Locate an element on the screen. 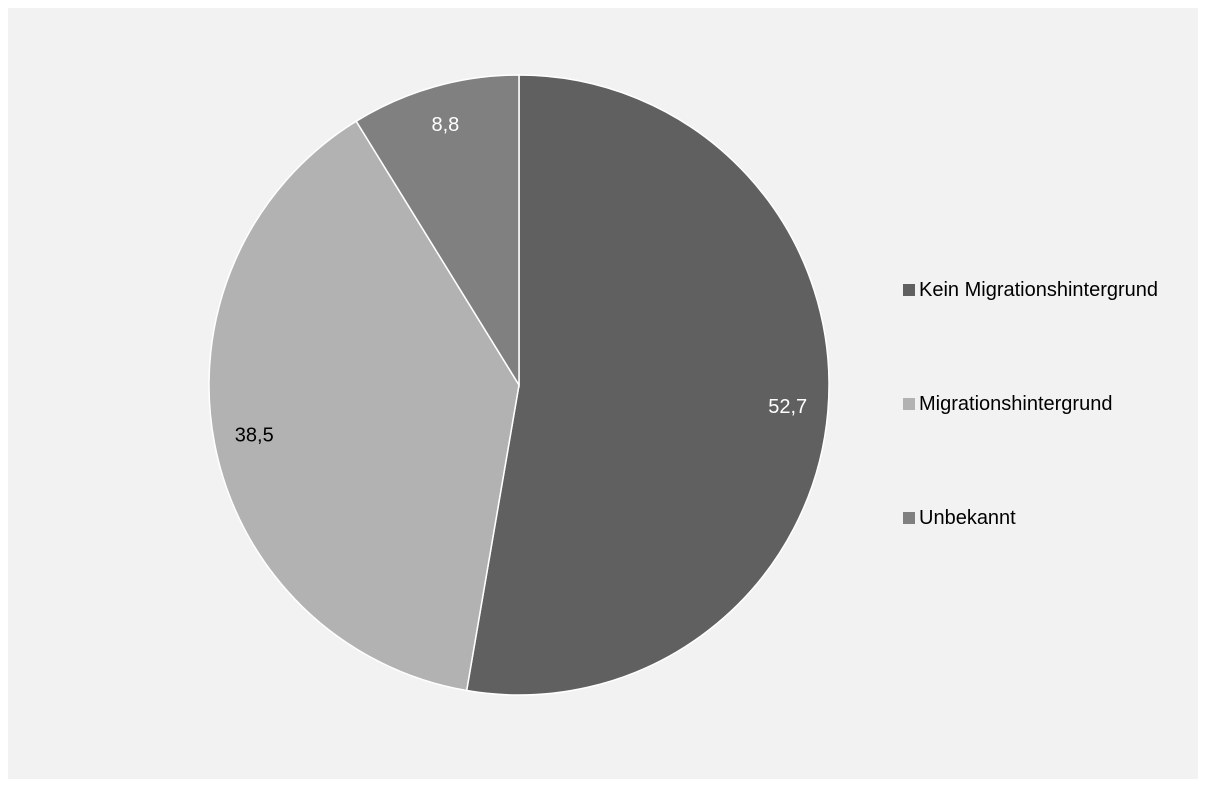 The width and height of the screenshot is (1206, 787). data-label: 38,5 is located at coordinates (254, 436).